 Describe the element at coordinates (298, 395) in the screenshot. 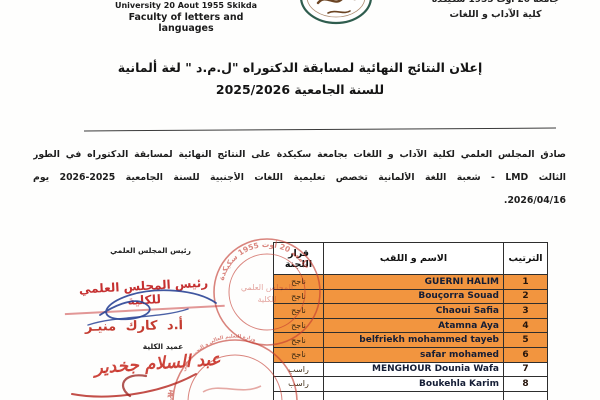

I see `decision-cell` at that location.